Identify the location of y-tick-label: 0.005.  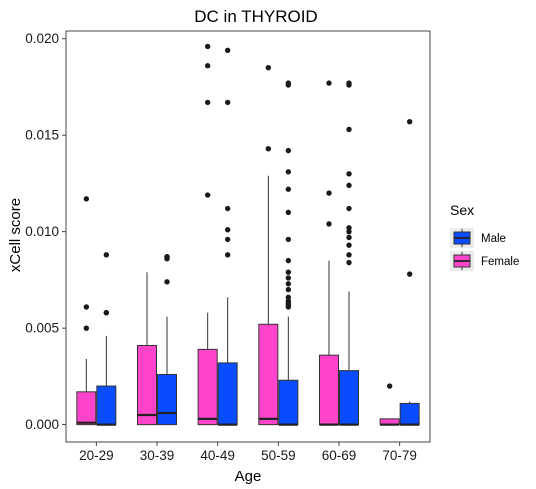
(42, 328).